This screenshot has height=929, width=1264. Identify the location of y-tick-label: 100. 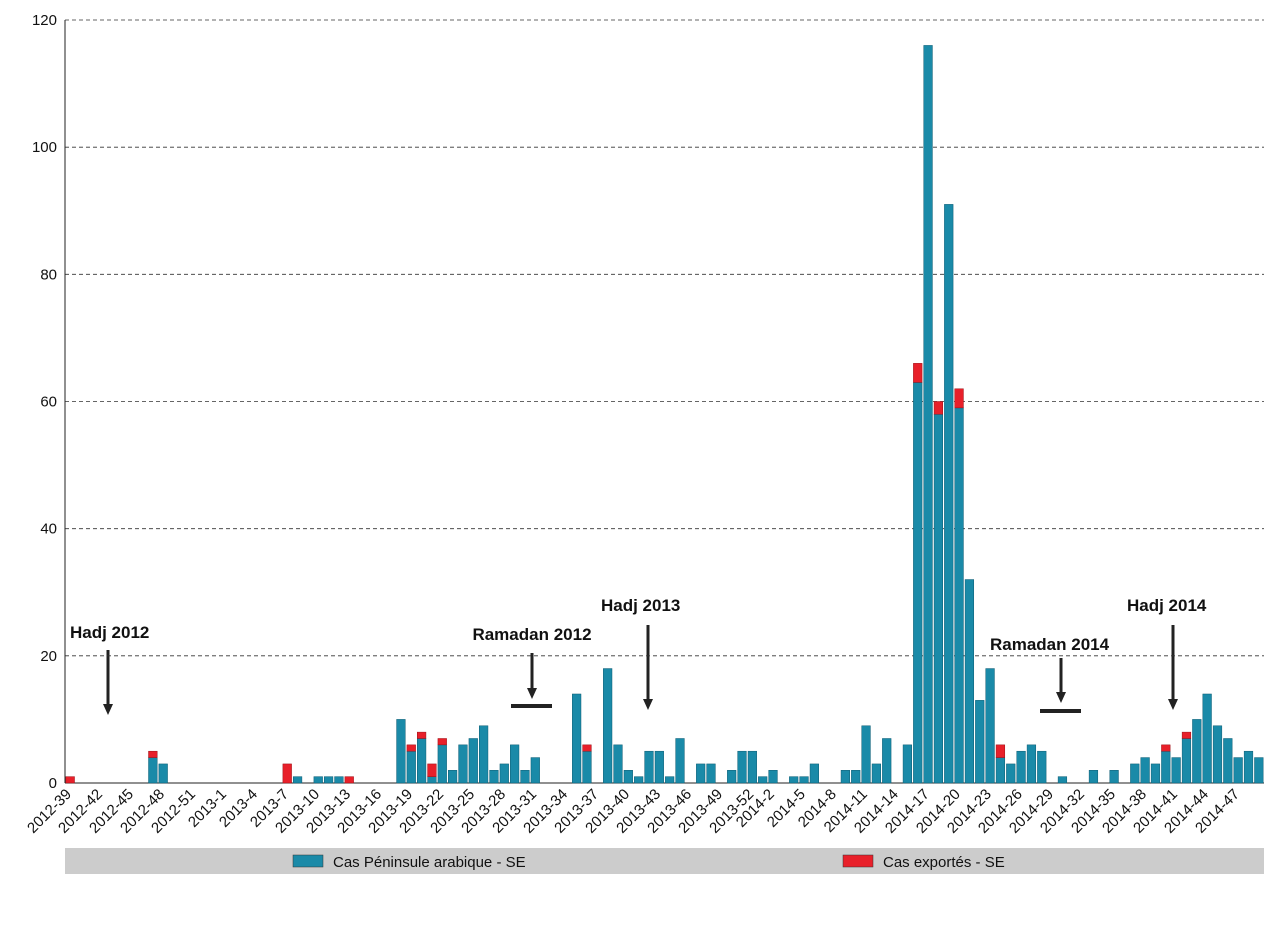
(44, 147).